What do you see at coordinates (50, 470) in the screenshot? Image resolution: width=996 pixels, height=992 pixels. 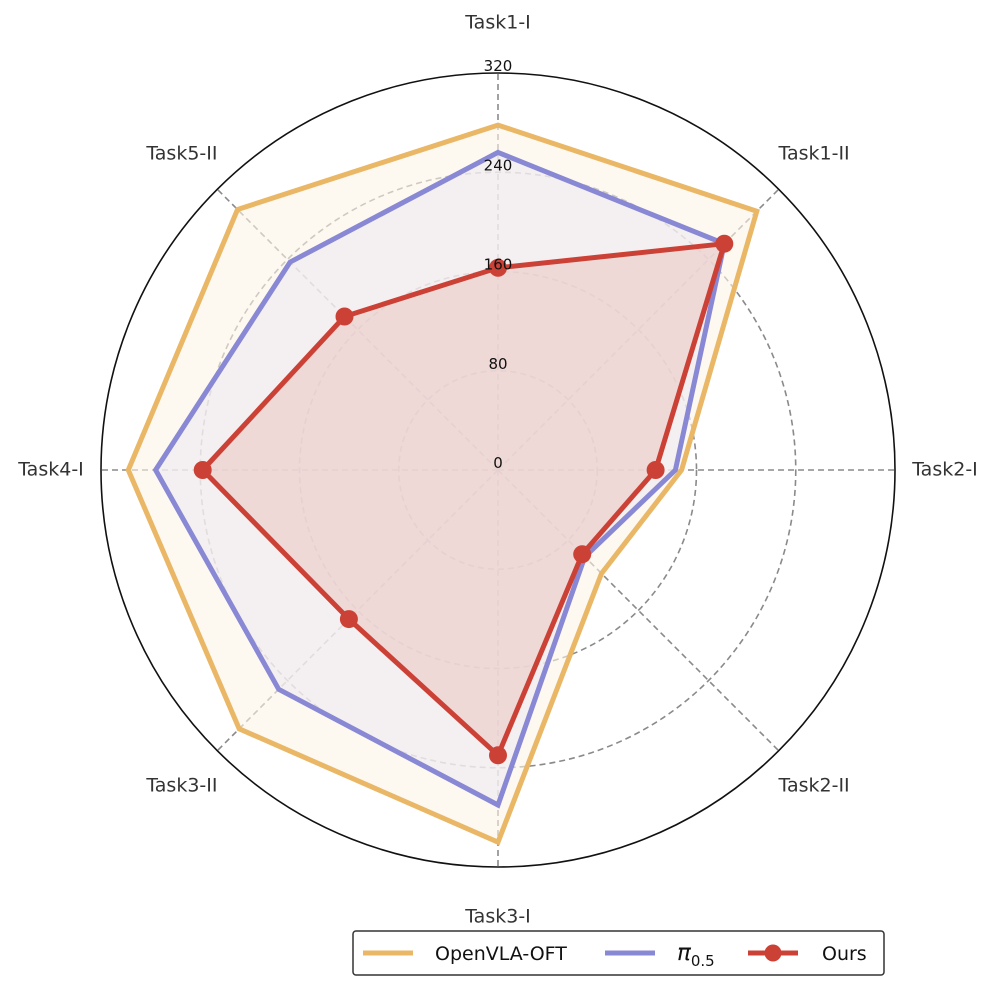 I see `axis-label-task4-i: Task4-I` at bounding box center [50, 470].